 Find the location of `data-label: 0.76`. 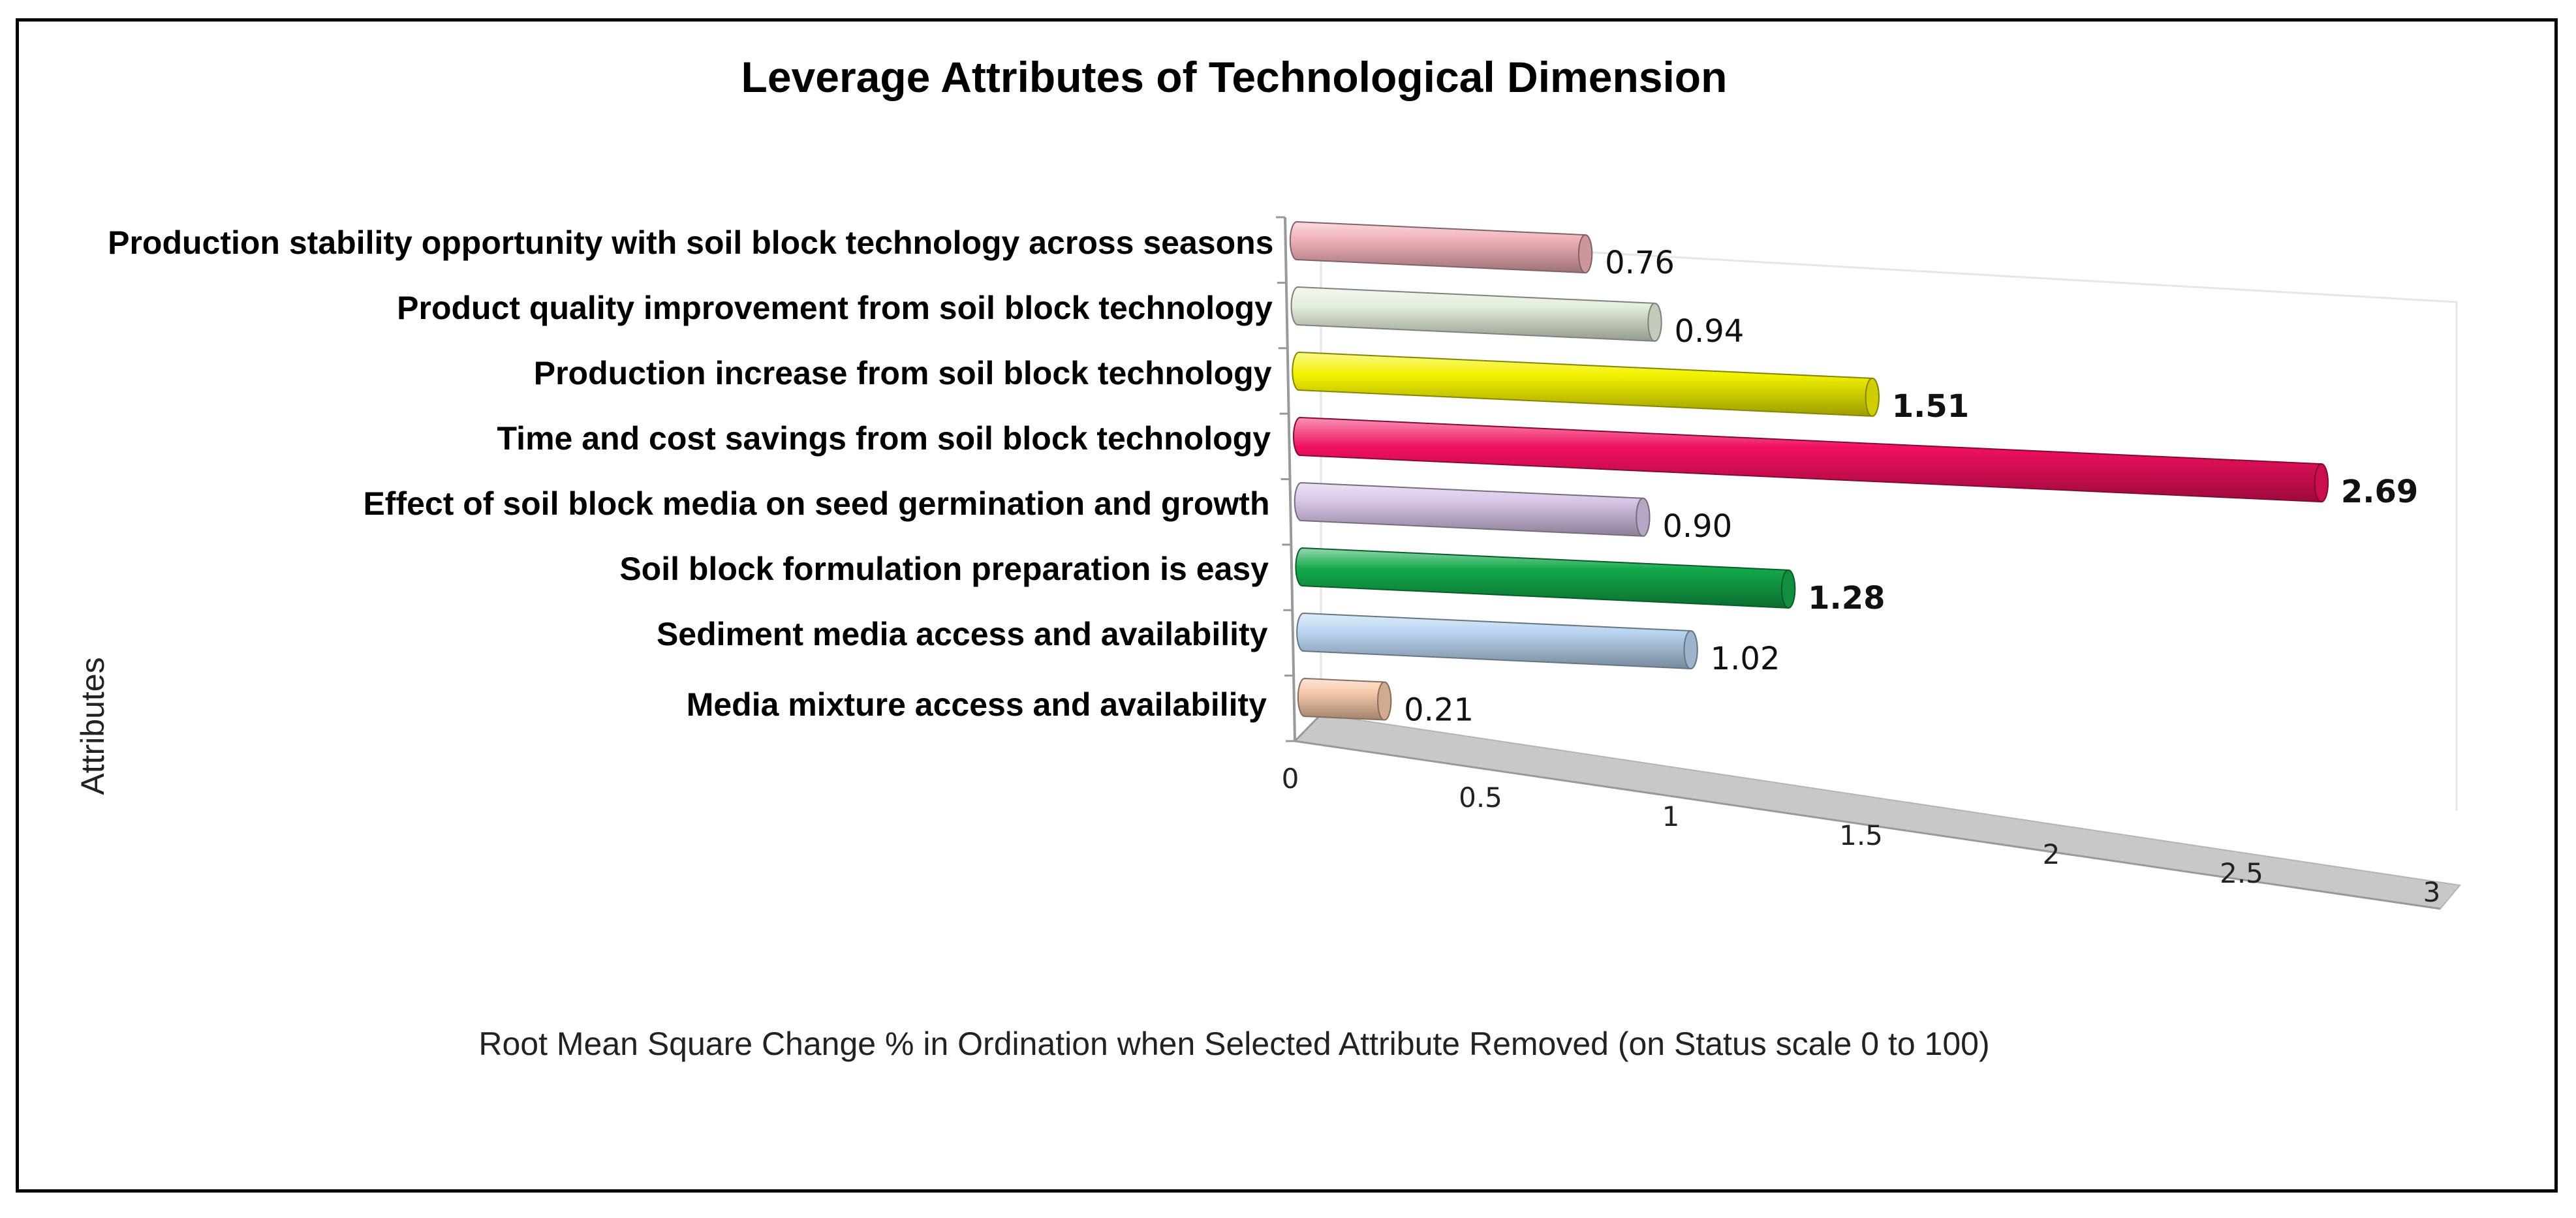

data-label: 0.76 is located at coordinates (1640, 263).